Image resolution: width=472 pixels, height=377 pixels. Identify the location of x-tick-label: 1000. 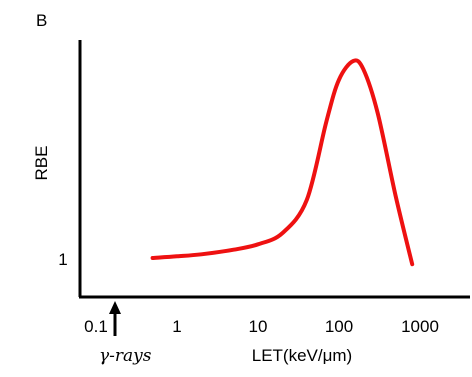
(420, 326).